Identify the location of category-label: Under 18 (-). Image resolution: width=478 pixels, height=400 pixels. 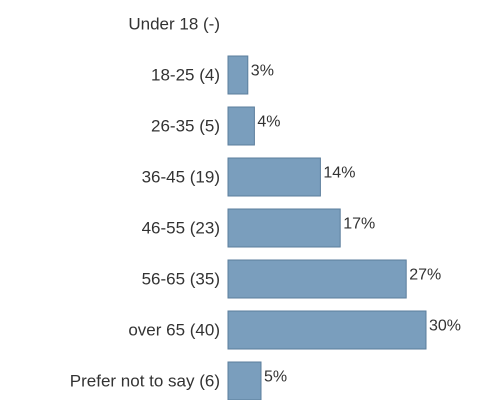
(174, 24).